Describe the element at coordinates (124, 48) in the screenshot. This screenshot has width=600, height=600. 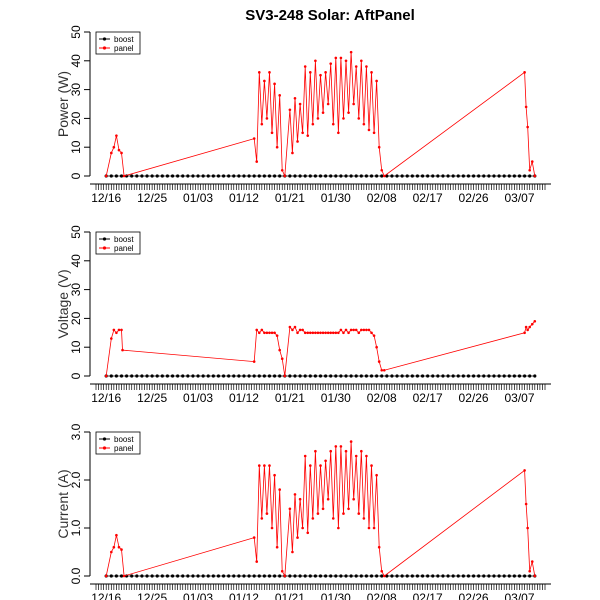
I see `legend-label: panel` at that location.